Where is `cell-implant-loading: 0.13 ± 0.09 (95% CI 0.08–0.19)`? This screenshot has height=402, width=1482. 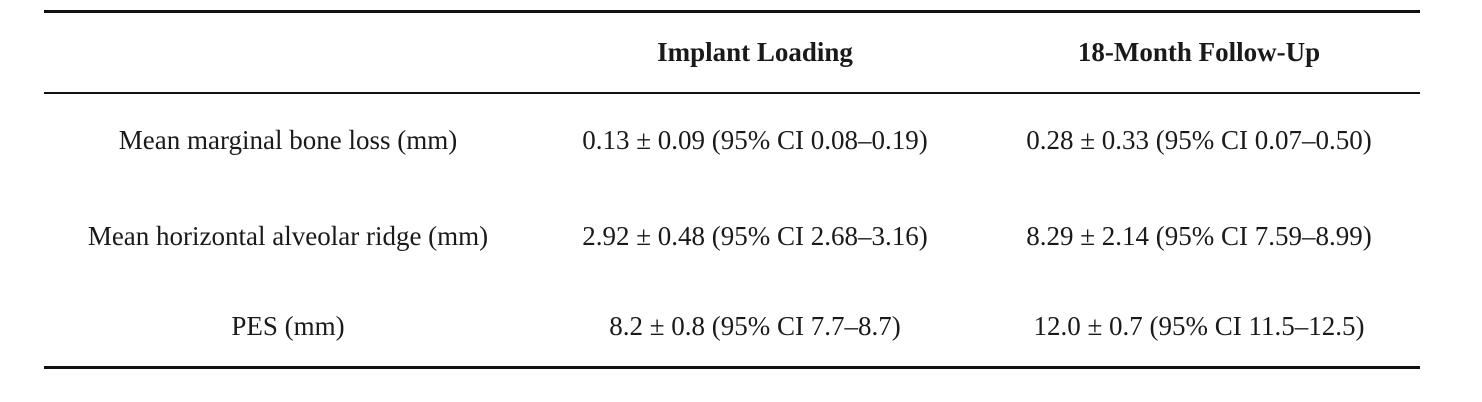 cell-implant-loading: 0.13 ± 0.09 (95% CI 0.08–0.19) is located at coordinates (755, 140).